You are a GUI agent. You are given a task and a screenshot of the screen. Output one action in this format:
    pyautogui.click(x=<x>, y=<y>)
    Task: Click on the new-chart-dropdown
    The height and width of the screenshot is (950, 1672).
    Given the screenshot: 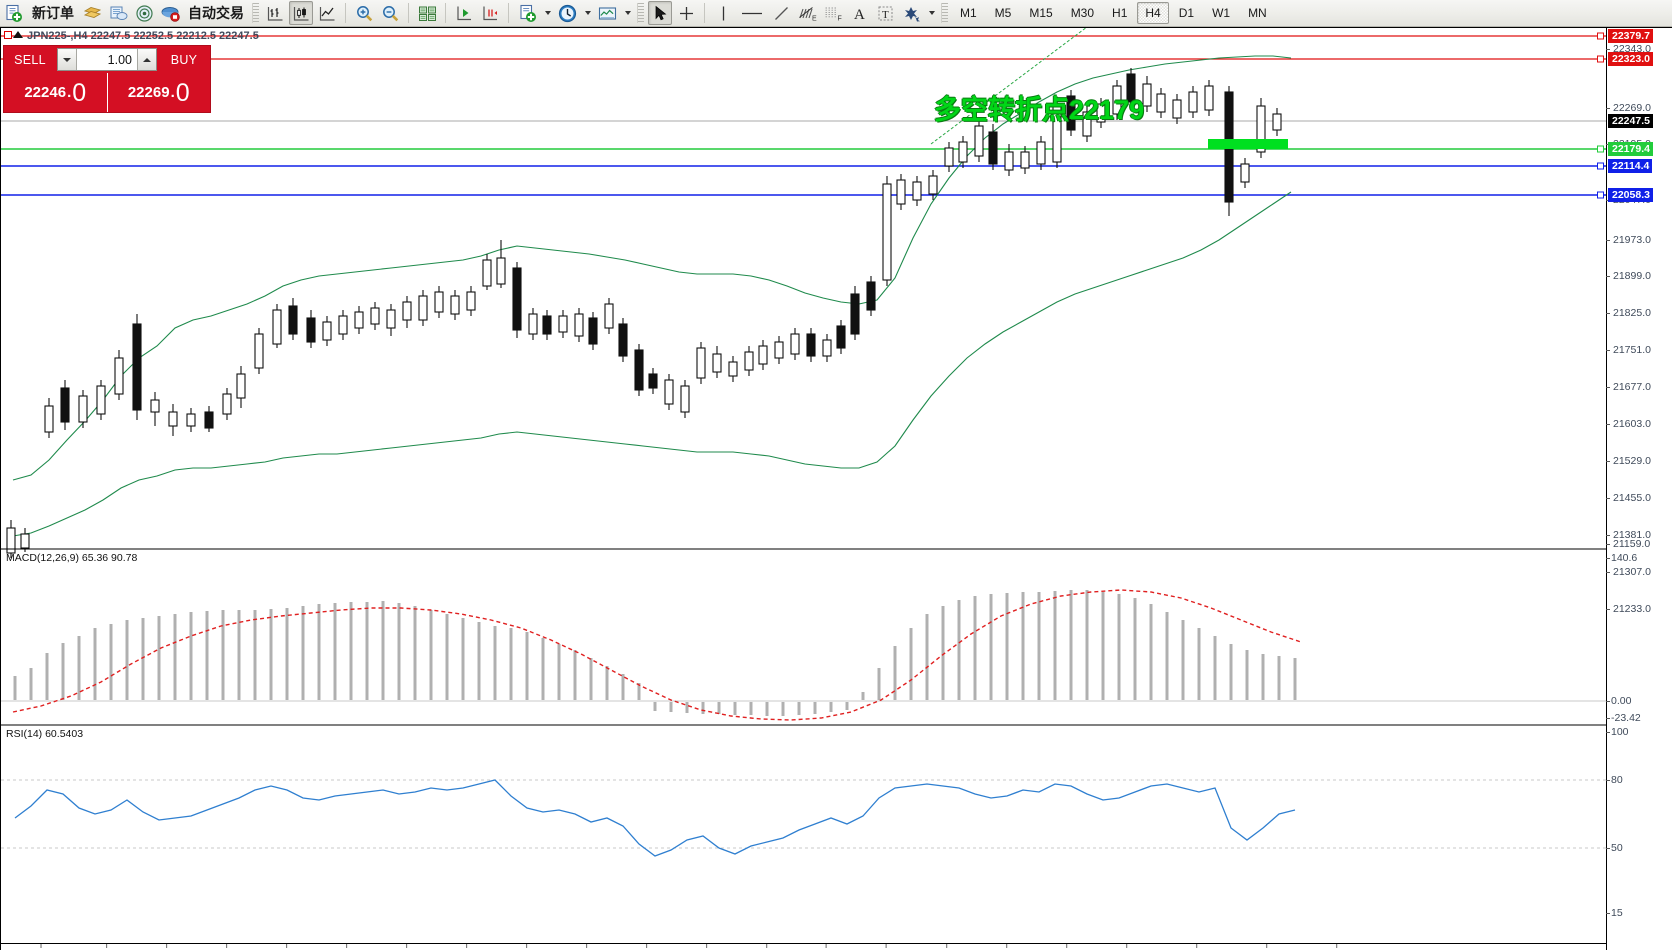 What is the action you would take?
    pyautogui.click(x=547, y=13)
    